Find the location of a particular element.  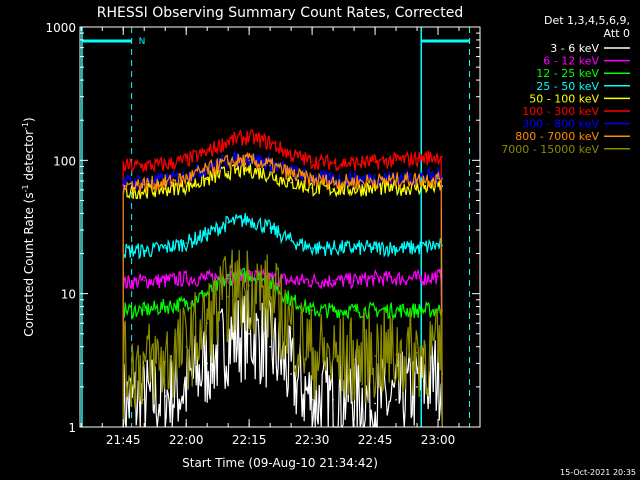

legend-label: 3 - 6 keV is located at coordinates (574, 48).